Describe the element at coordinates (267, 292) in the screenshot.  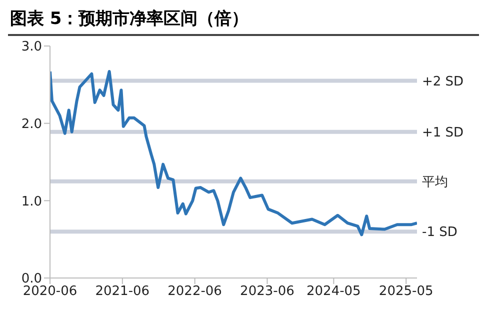
I see `x-tick-label: 2023-06` at that location.